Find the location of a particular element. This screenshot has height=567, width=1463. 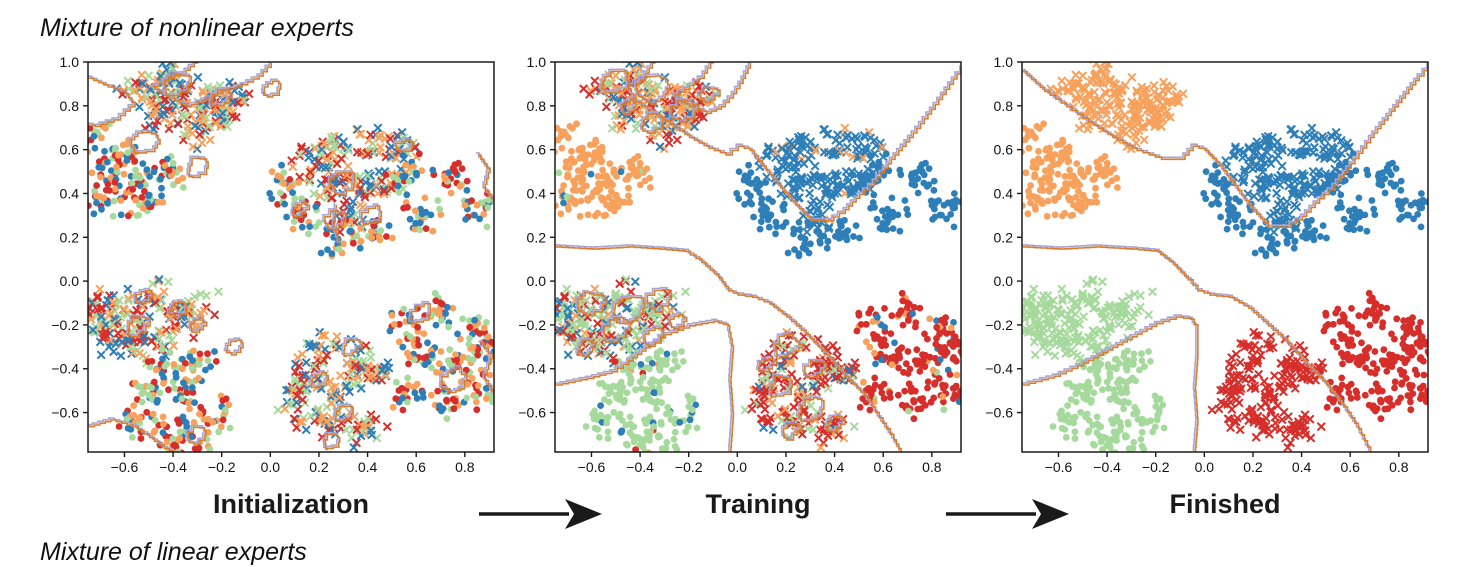

panel-caption-training: Training is located at coordinates (758, 504).